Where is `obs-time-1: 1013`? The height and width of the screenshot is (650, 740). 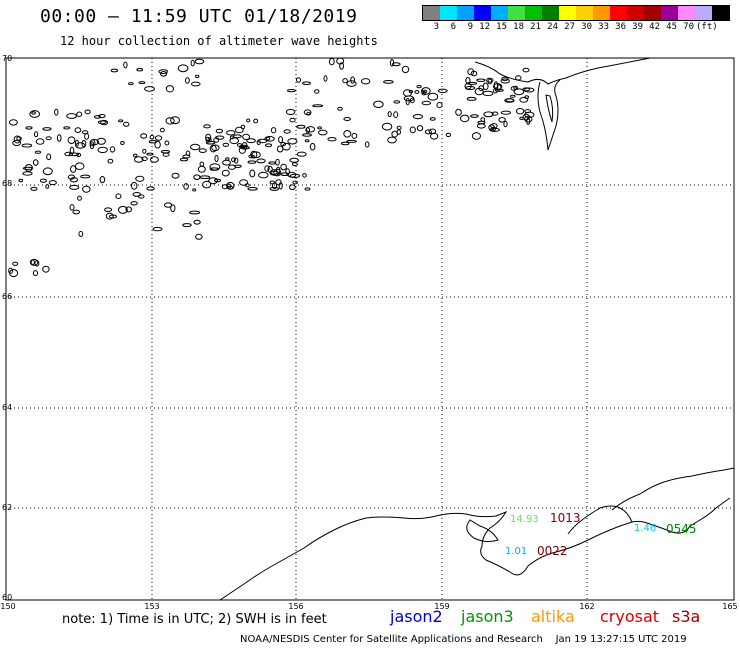
obs-time-1: 1013 is located at coordinates (565, 518).